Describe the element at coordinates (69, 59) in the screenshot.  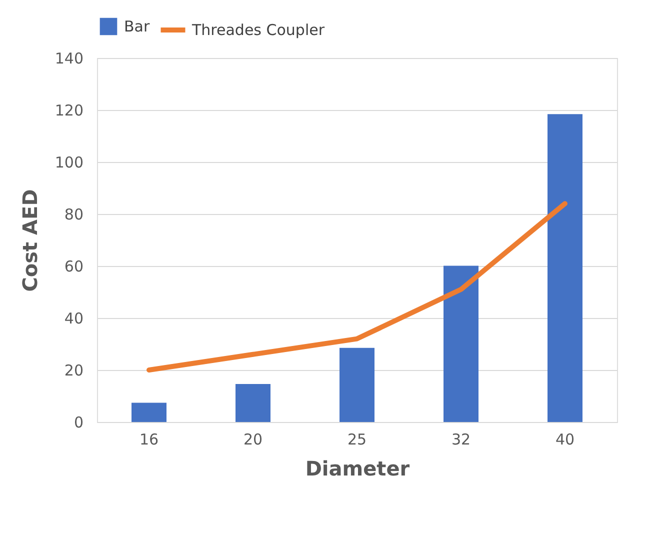
I see `y-tick-label: 140` at that location.